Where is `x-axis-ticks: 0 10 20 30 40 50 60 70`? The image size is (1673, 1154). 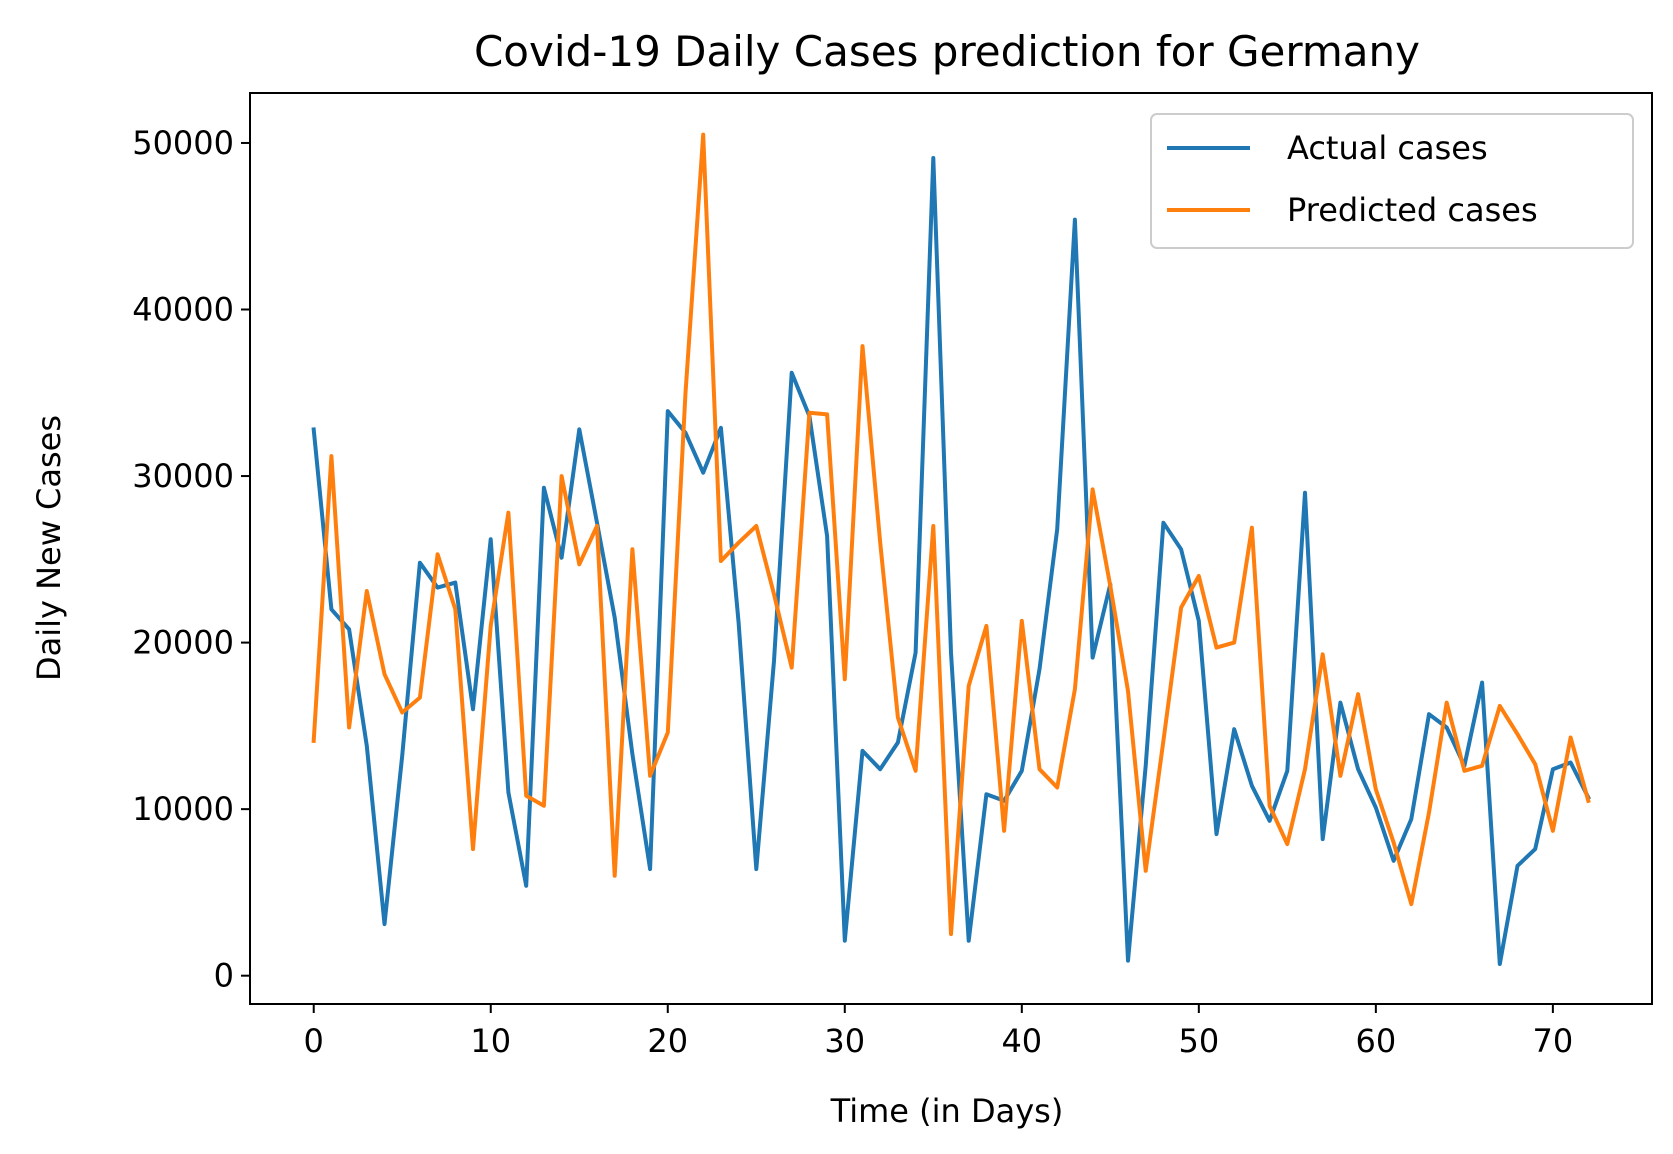
x-axis-ticks: 0 10 20 30 40 50 60 70 is located at coordinates (939, 1032).